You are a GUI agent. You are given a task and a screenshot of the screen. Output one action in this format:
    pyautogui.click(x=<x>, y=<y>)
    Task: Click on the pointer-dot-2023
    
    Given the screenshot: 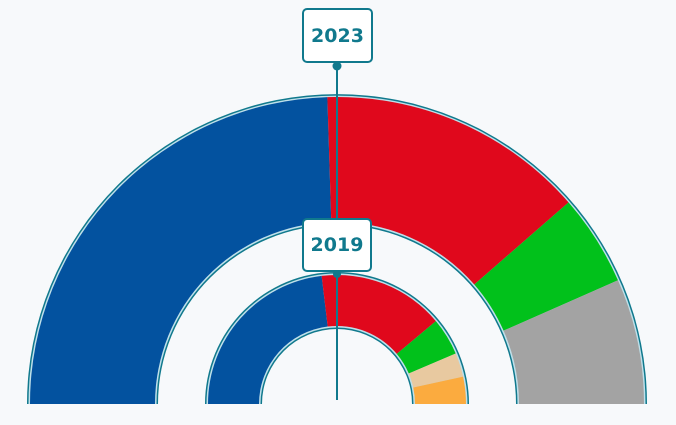 What is the action you would take?
    pyautogui.click(x=337, y=66)
    